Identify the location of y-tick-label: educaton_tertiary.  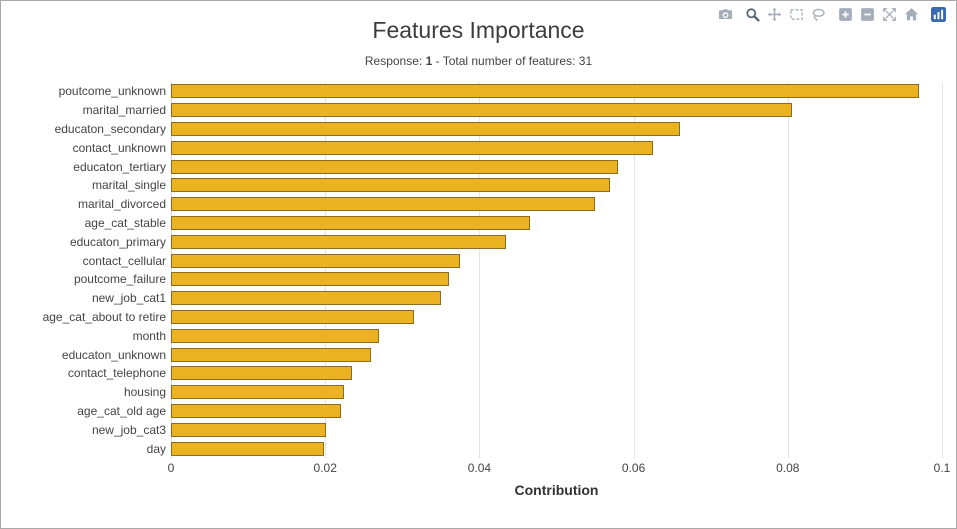
(119, 166).